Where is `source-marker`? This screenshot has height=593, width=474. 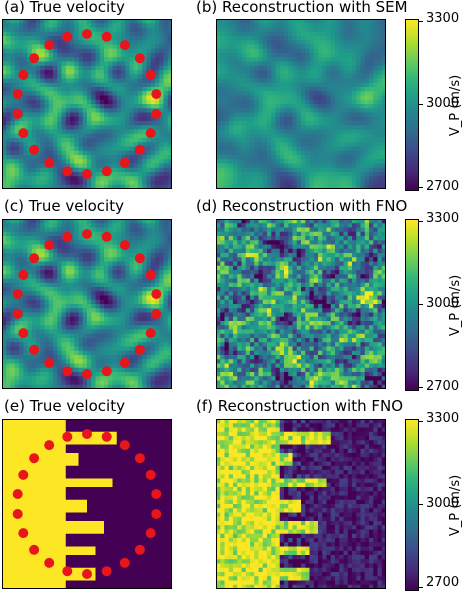 source-marker is located at coordinates (67, 36).